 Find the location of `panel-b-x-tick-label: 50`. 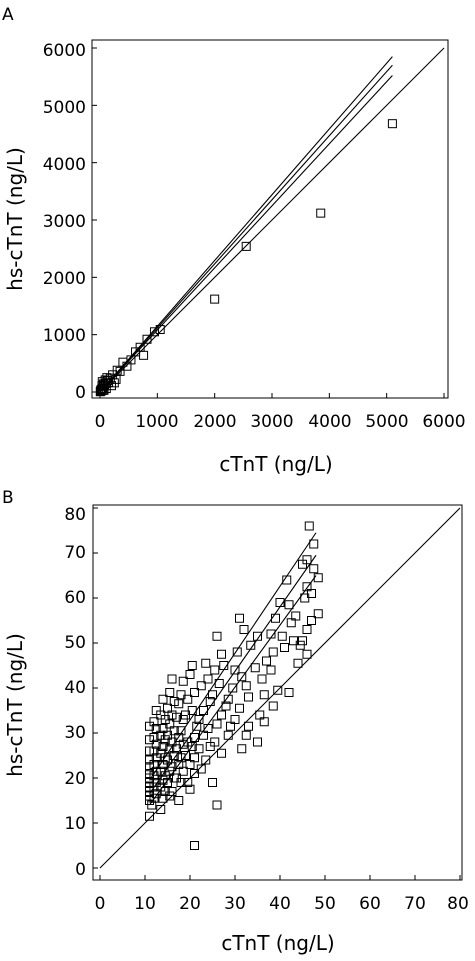

panel-b-x-tick-label: 50 is located at coordinates (325, 904).